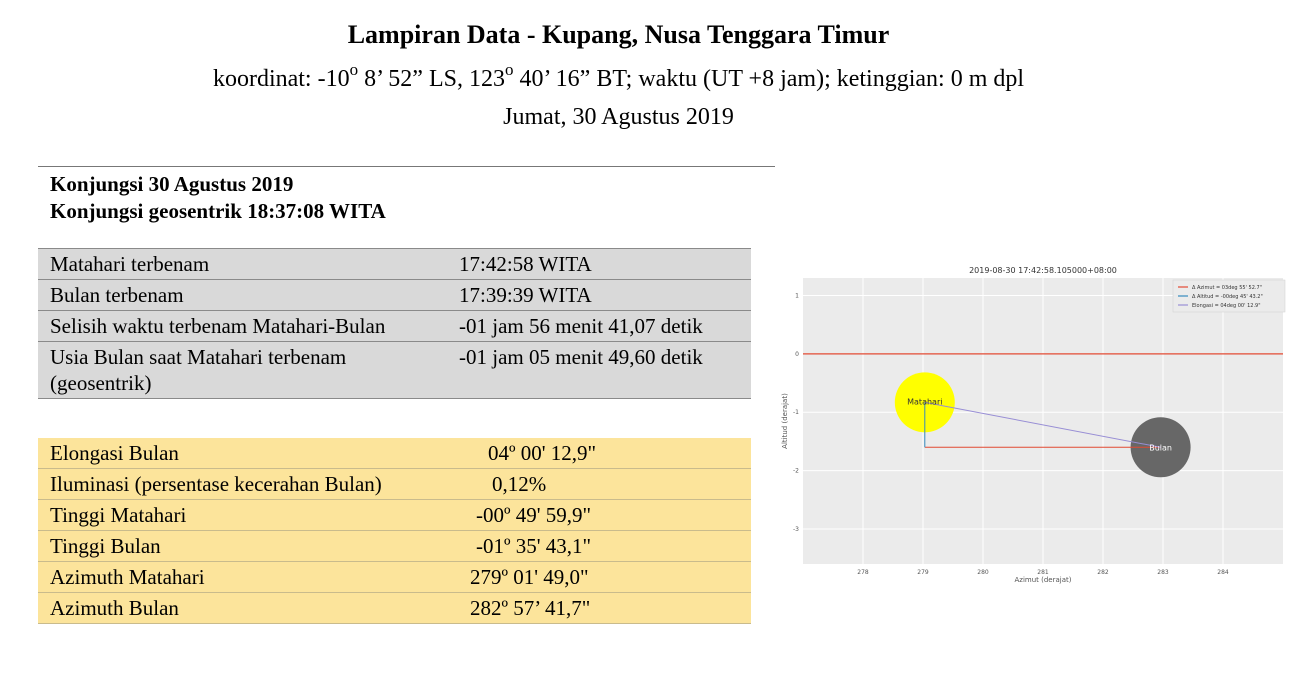  I want to click on x-tick-label: 283, so click(1163, 572).